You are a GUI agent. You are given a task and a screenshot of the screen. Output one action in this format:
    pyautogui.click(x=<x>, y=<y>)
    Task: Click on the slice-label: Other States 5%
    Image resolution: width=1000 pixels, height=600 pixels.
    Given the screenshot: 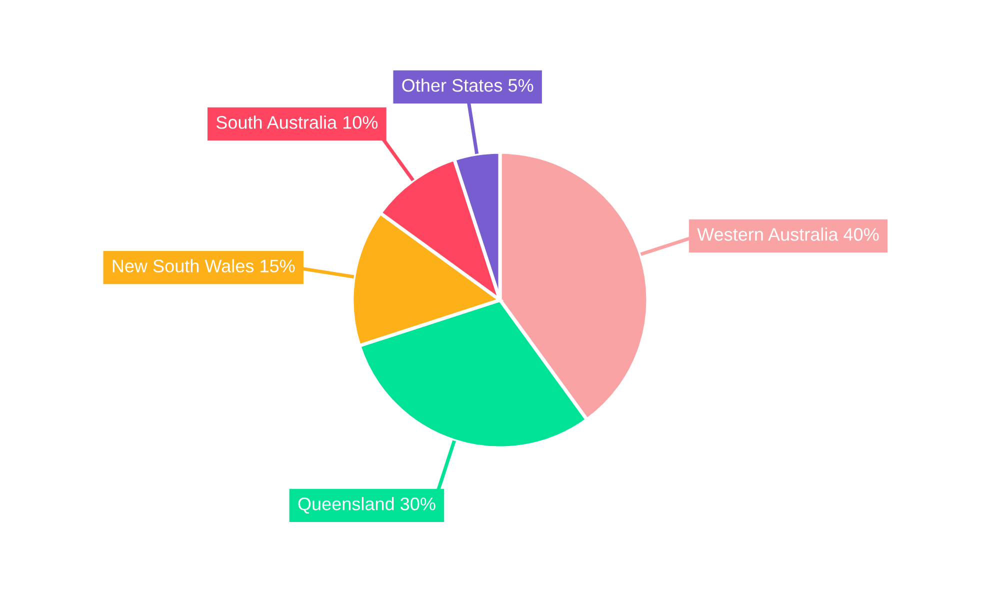 What is the action you would take?
    pyautogui.click(x=468, y=85)
    